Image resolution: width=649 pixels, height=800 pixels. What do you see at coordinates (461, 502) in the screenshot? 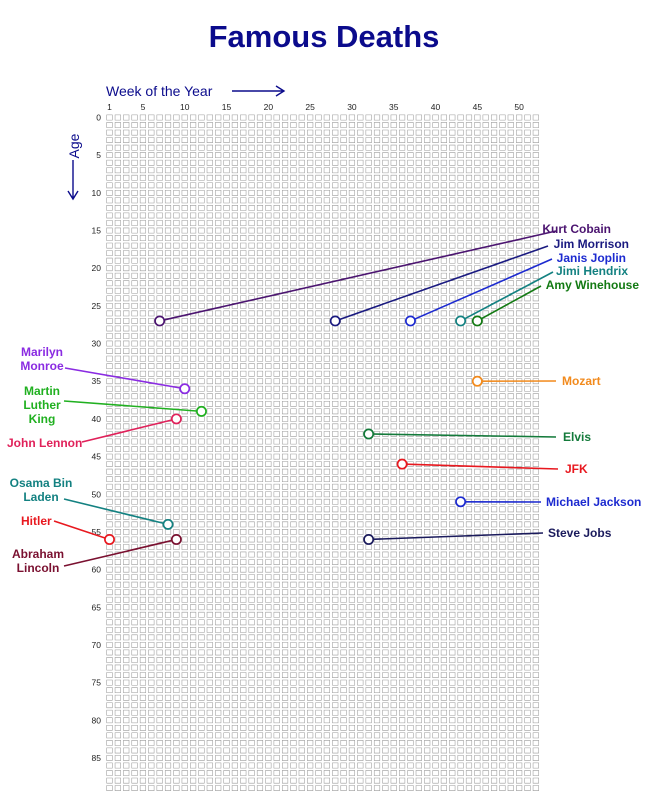
I see `michael-jackson-marker` at bounding box center [461, 502].